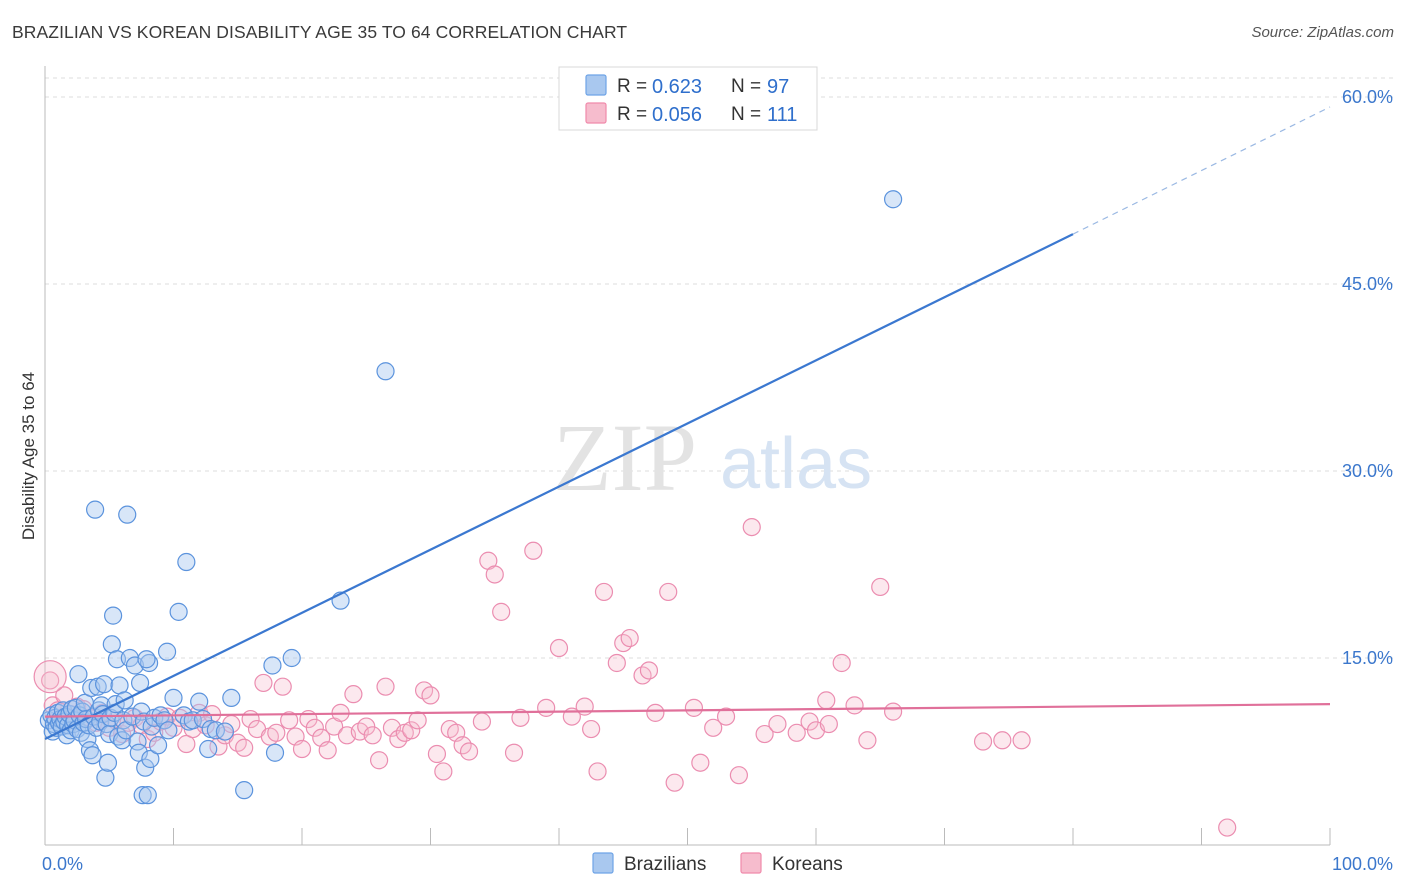 The image size is (1406, 892). What do you see at coordinates (1367, 471) in the screenshot?
I see `y-tick-label-30: 30.0%` at bounding box center [1367, 471].